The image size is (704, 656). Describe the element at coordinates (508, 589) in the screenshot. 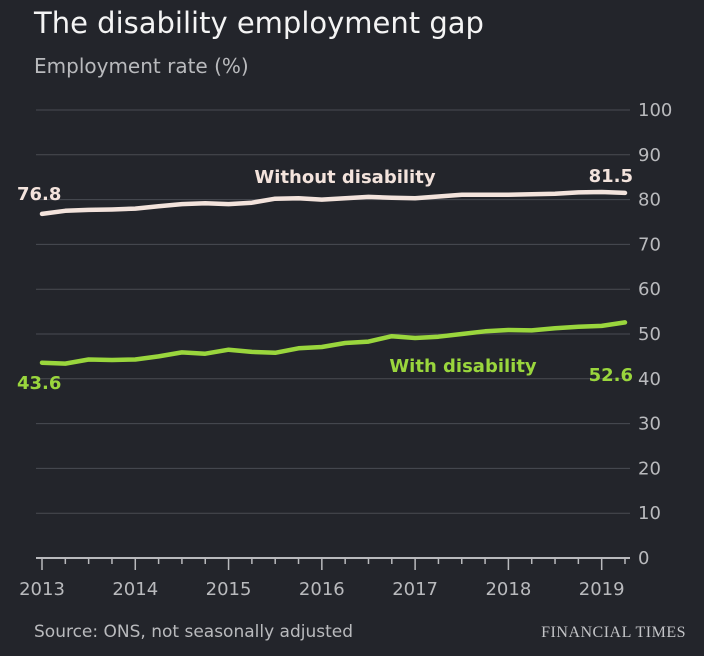

I see `x-tick-label: 2018` at that location.